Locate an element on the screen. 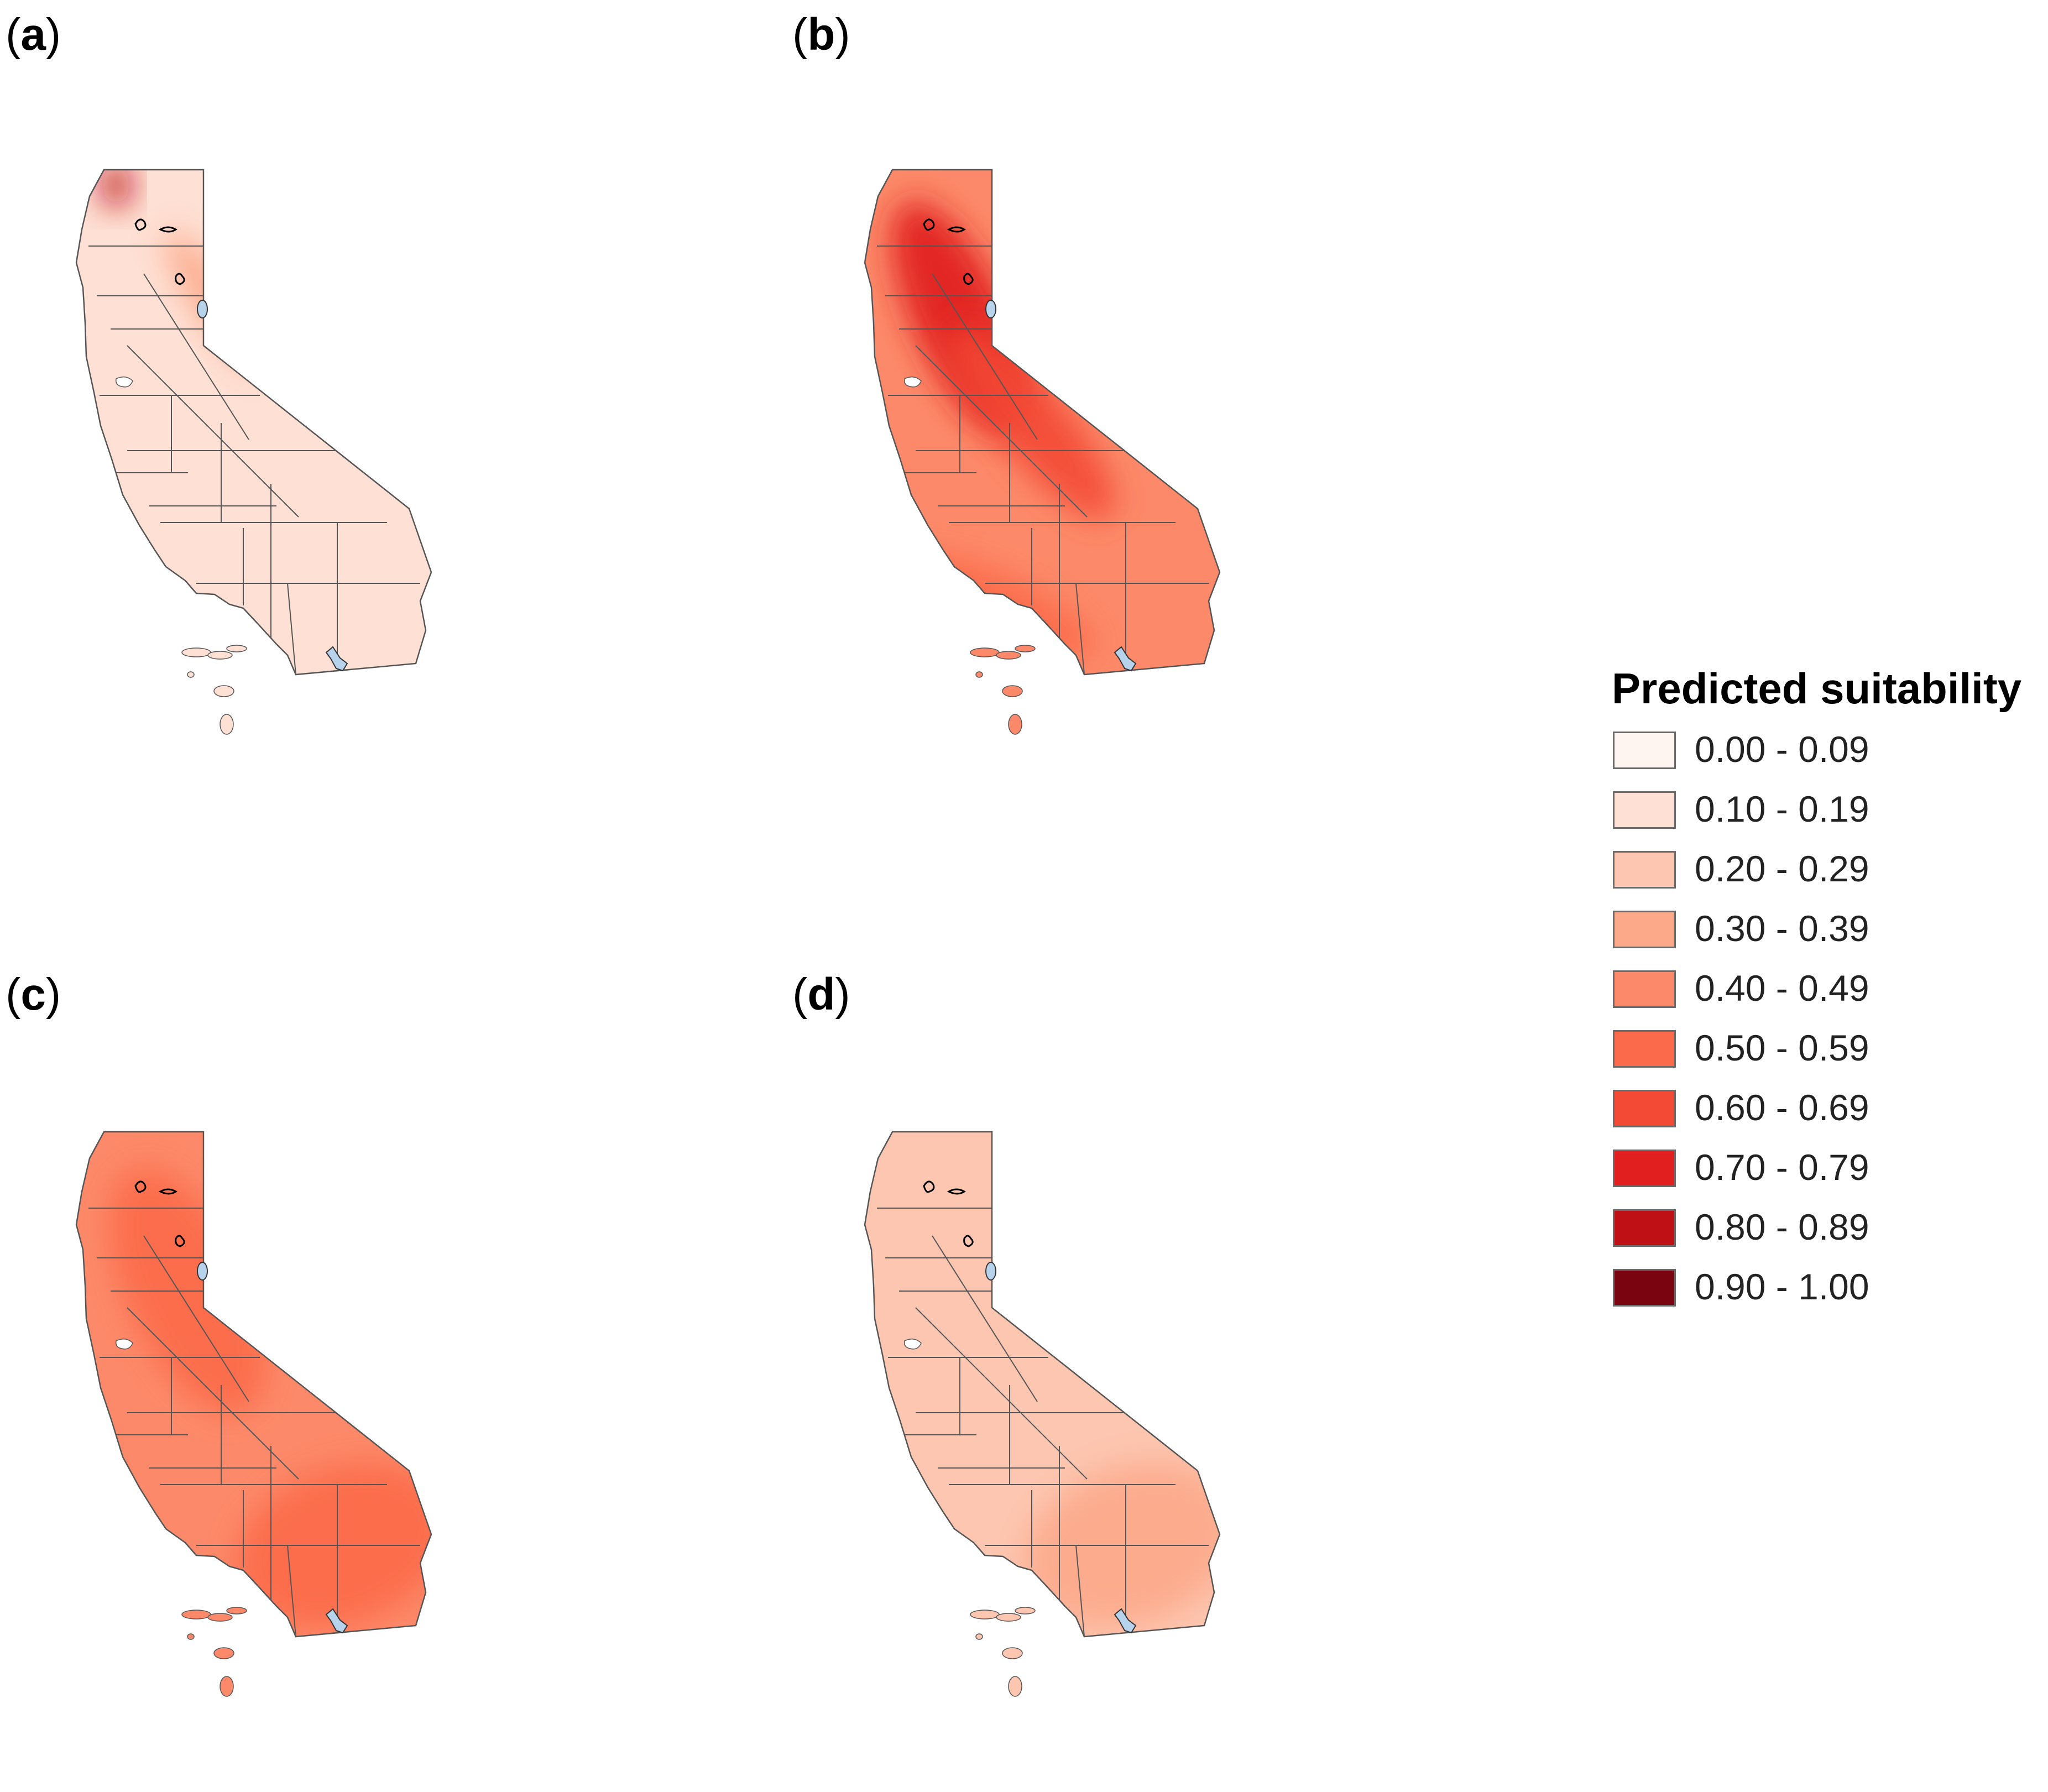 This screenshot has width=2048, height=1792. legend-label: 0.60 - 0.69 is located at coordinates (1782, 1107).